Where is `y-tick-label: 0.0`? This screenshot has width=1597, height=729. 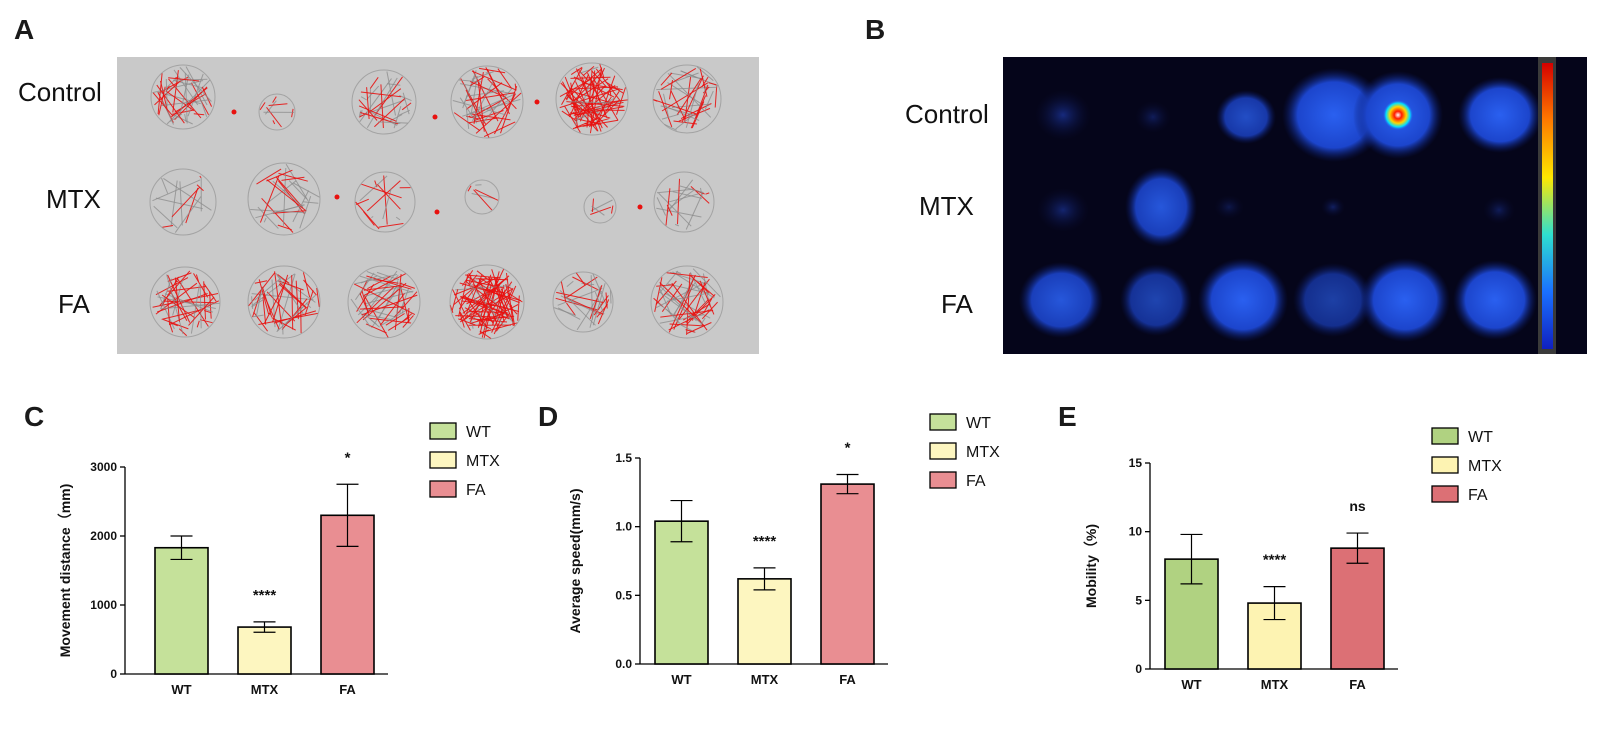 y-tick-label: 0.0 is located at coordinates (623, 664).